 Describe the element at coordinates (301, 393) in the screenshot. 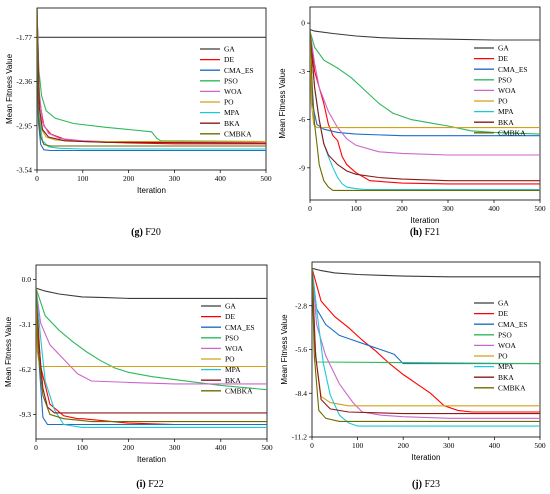

I see `y-tick-label: -8.4` at that location.